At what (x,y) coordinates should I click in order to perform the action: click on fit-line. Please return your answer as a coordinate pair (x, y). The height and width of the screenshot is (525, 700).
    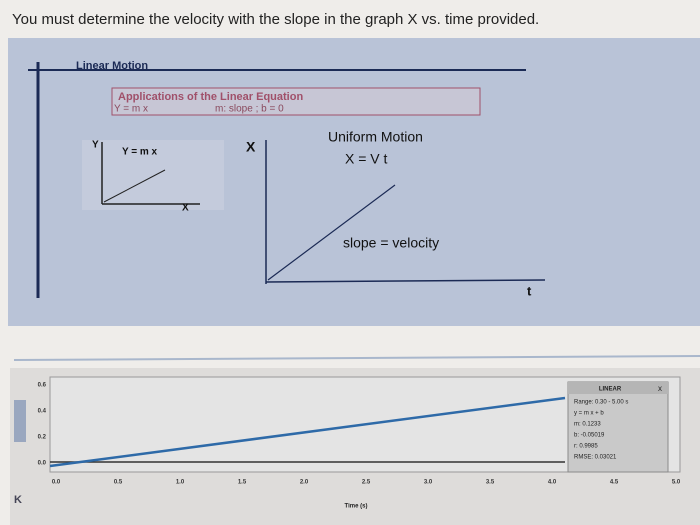
    Looking at the image, I should click on (307, 432).